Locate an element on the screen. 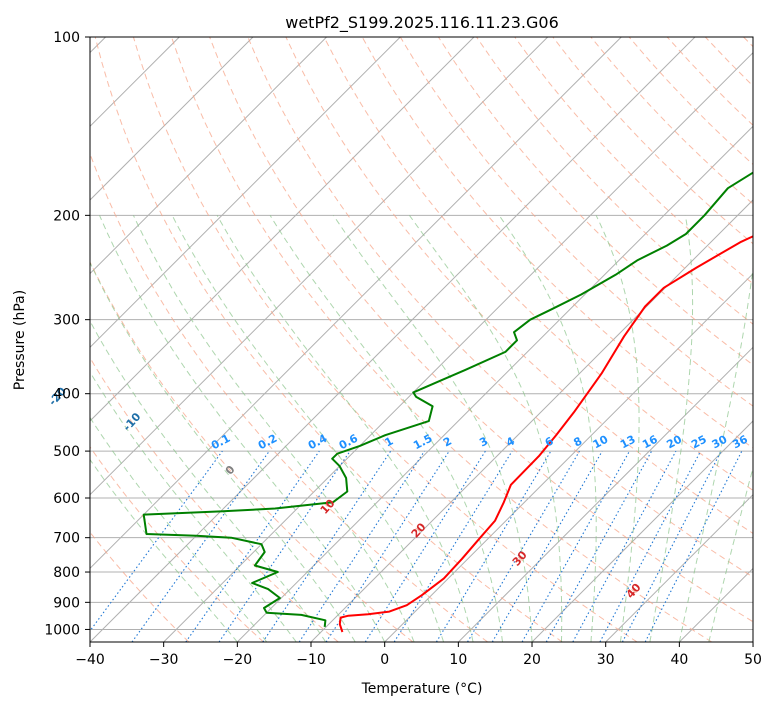 The width and height of the screenshot is (775, 708). x-axis: −40 −30 −20 −10 0 10 20 30 40 50 is located at coordinates (418, 655).